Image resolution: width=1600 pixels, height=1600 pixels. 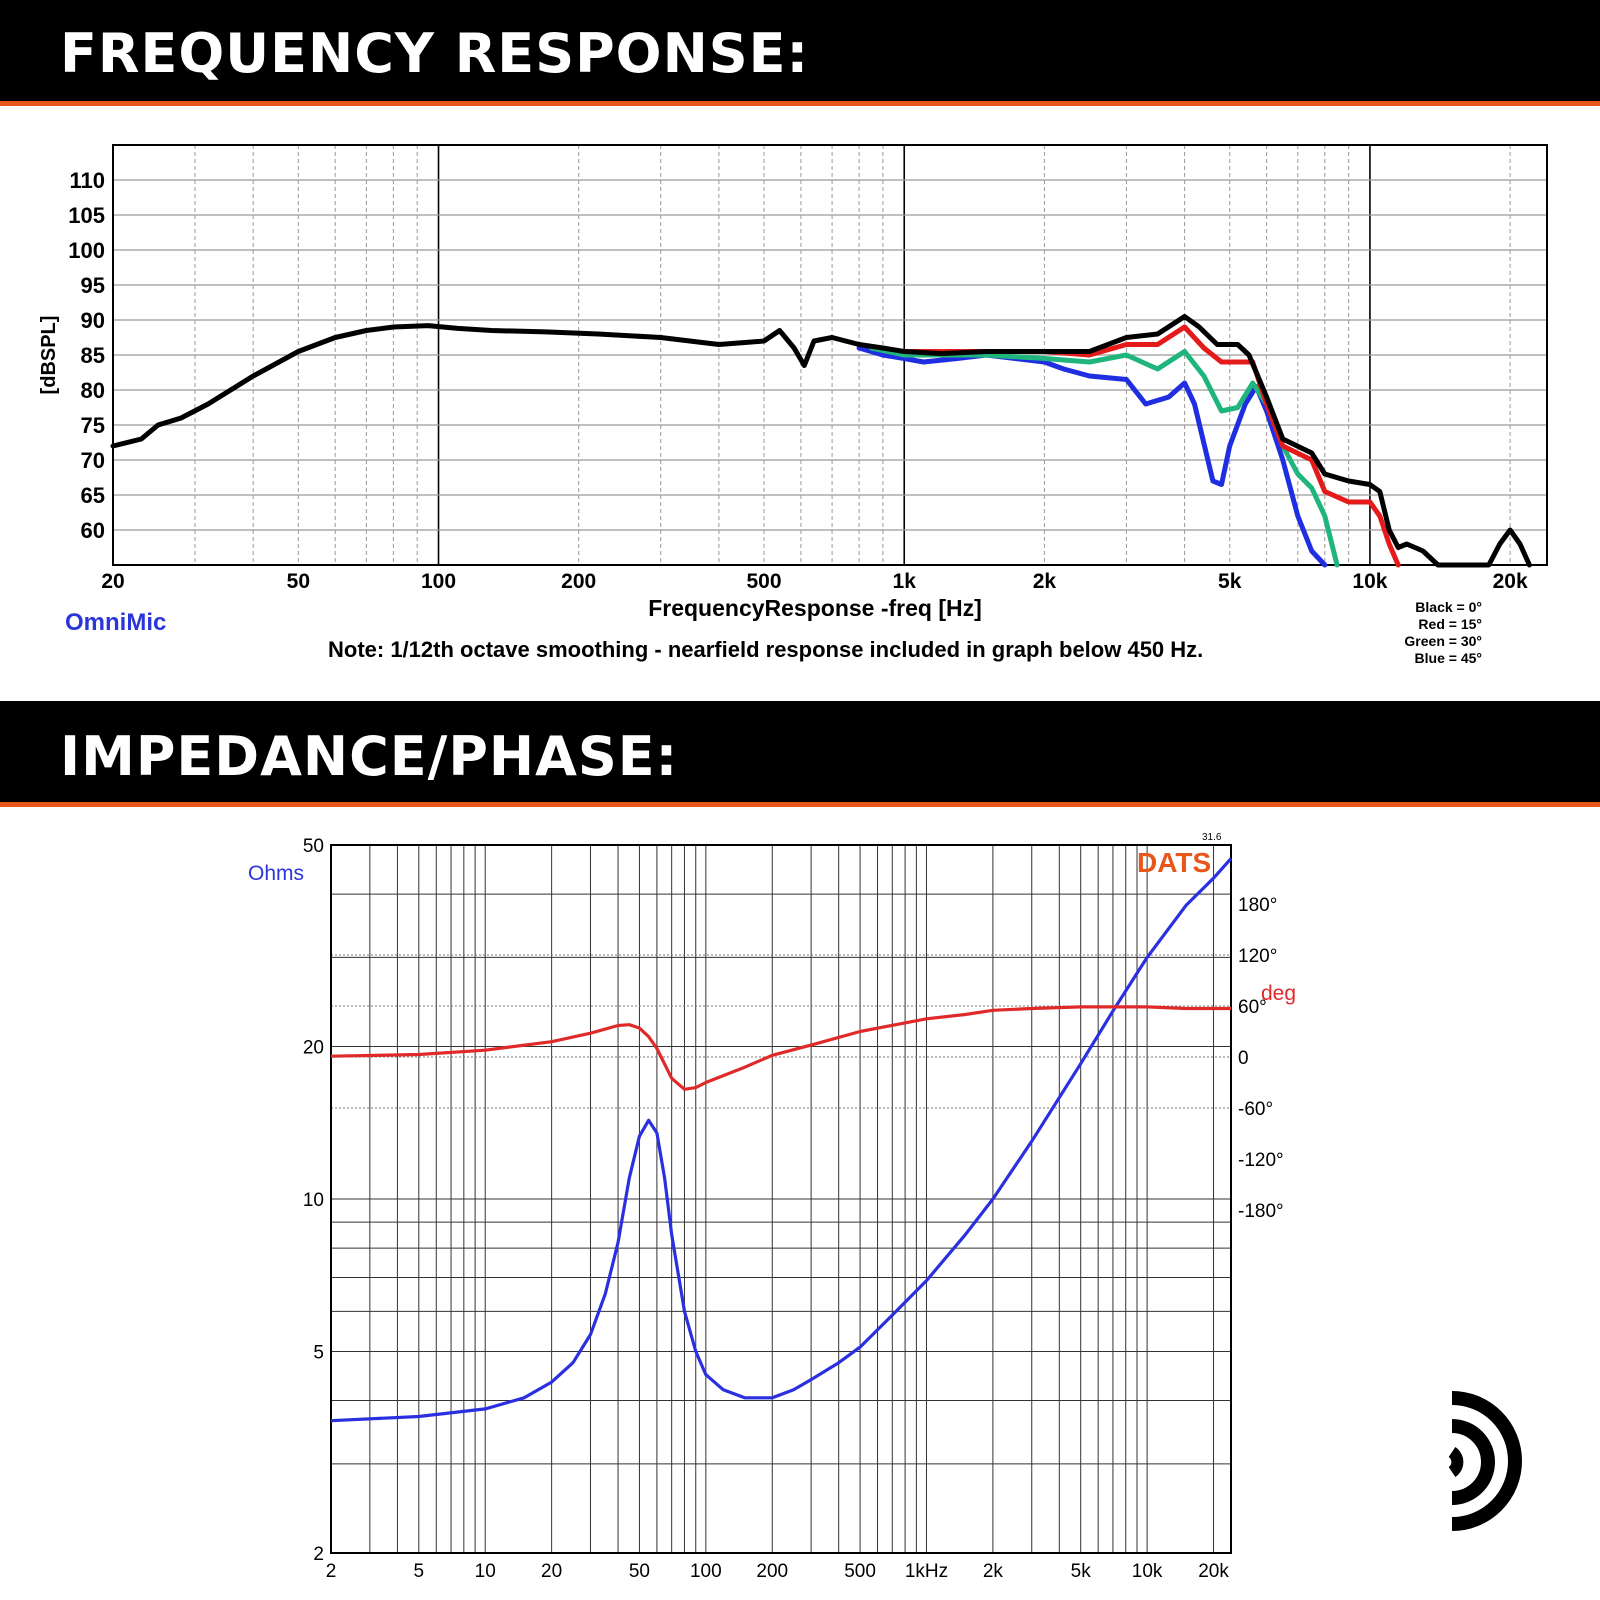 I want to click on imp-ohms-label: Ohms, so click(x=276, y=873).